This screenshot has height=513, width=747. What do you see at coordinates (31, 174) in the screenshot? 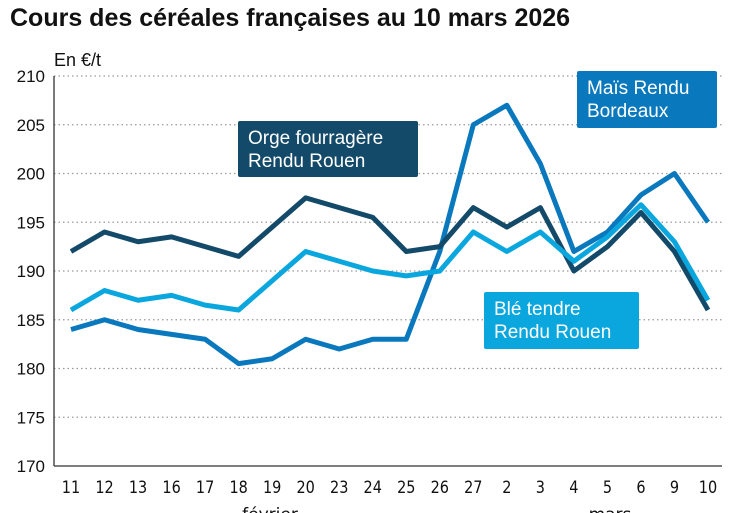
I see `y-tick-label: 200` at bounding box center [31, 174].